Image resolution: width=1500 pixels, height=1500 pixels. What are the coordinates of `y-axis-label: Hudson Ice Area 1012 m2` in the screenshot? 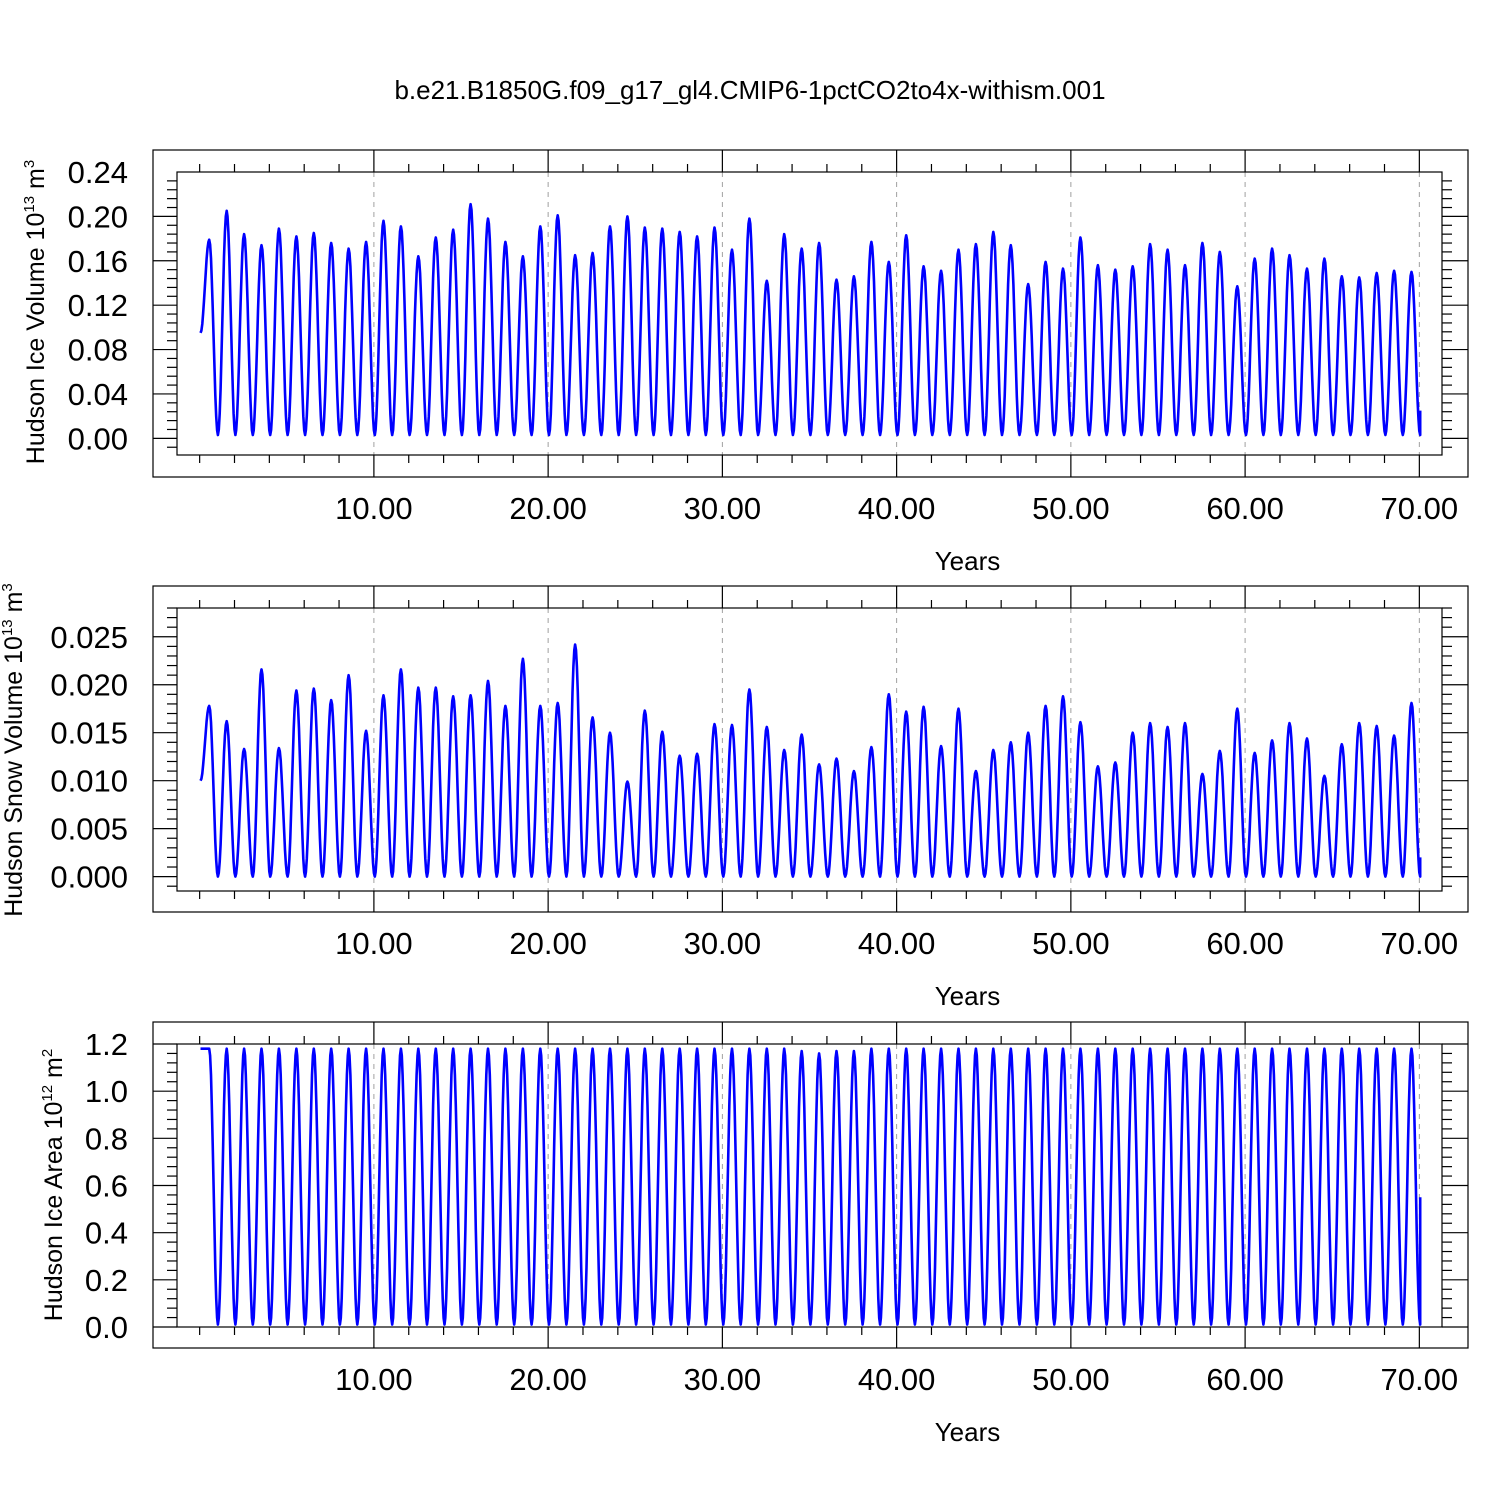 It's located at (53, 1185).